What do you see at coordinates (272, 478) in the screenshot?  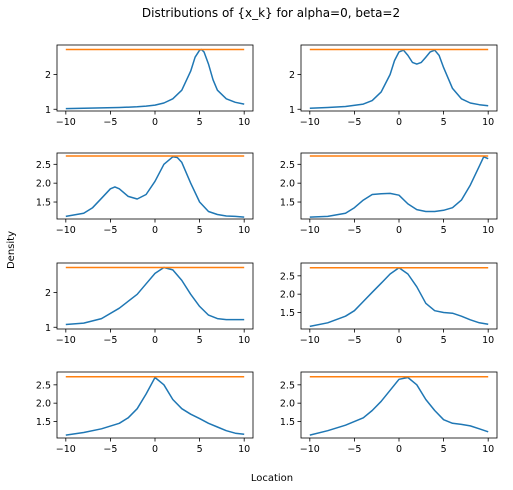 I see `x-axis-label: Location` at bounding box center [272, 478].